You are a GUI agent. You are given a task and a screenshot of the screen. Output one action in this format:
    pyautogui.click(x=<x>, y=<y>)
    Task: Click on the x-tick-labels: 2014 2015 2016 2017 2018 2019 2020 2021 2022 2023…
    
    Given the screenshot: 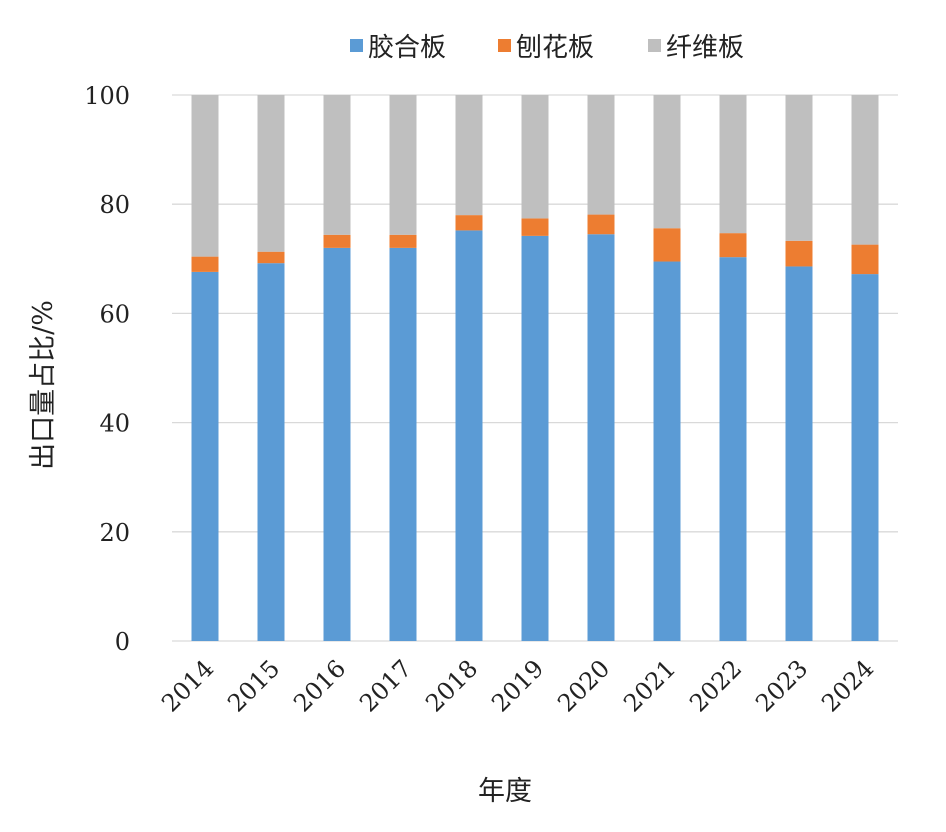 What is the action you would take?
    pyautogui.click(x=517, y=685)
    